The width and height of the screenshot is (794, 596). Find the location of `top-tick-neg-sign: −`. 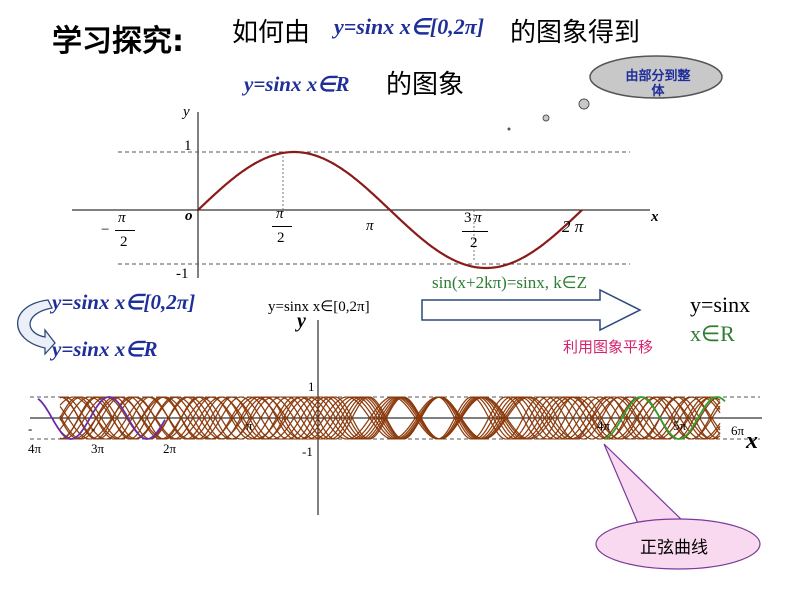

top-tick-neg-sign: − is located at coordinates (105, 230).